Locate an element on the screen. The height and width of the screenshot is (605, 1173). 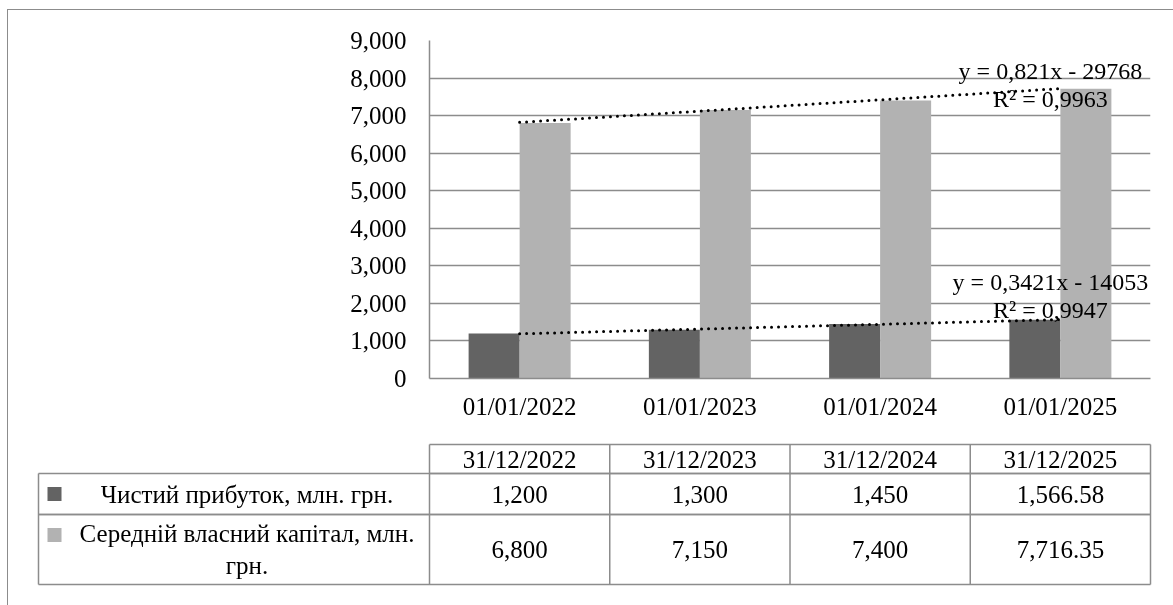
data-label: 7,400 is located at coordinates (880, 549).